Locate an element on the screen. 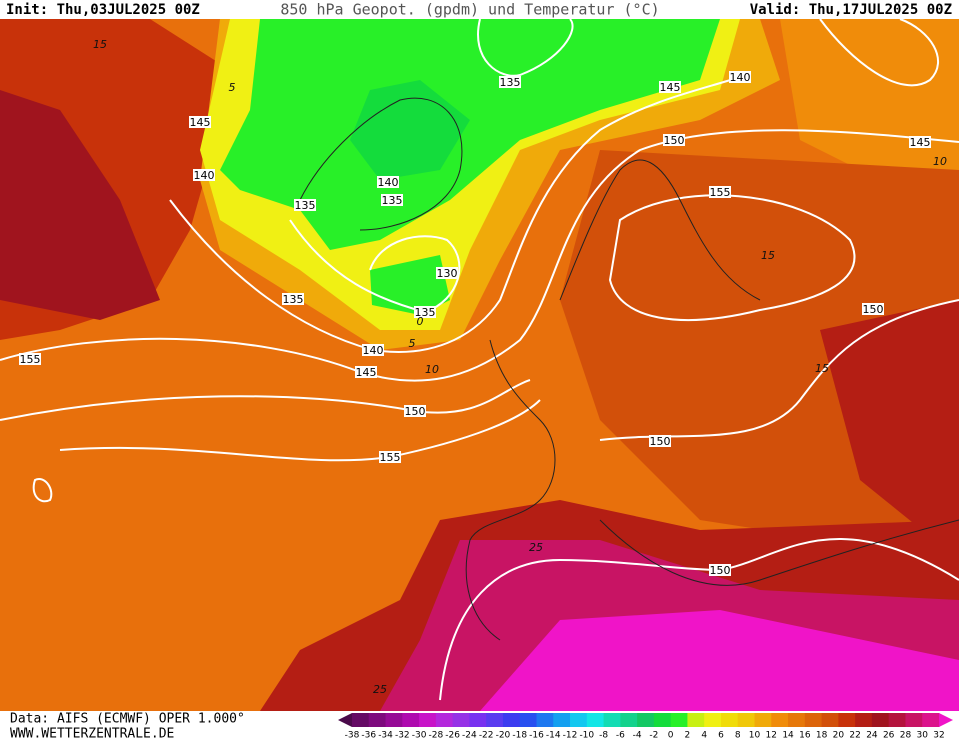  colorbar-label: -22 is located at coordinates (486, 736).